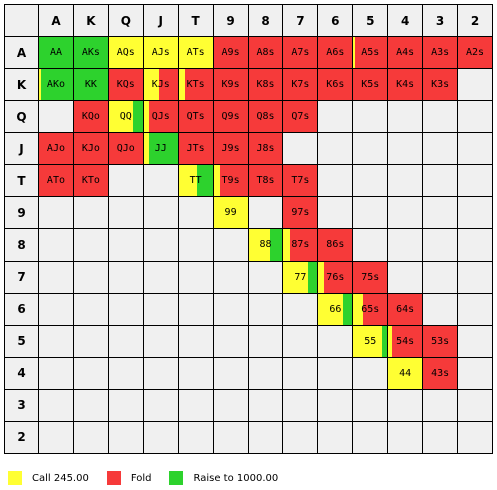 This screenshot has height=490, width=497. I want to click on hand-cell-t8s: T8s, so click(265, 181).